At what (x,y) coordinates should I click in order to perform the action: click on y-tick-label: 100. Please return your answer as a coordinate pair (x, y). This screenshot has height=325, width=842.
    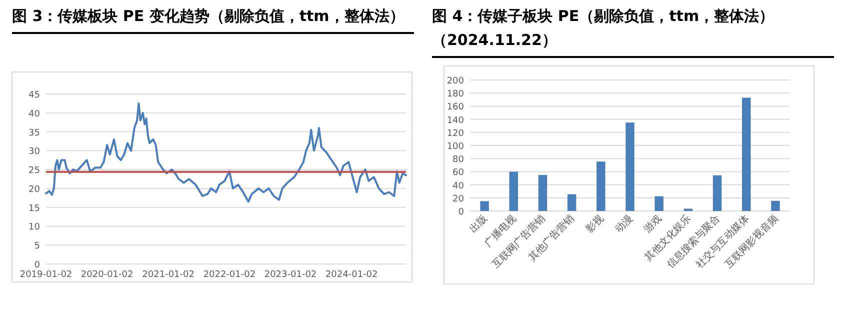
    Looking at the image, I should click on (455, 147).